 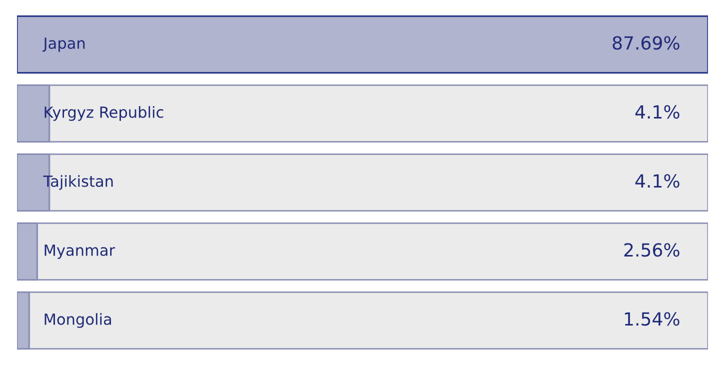 I want to click on data-label: 1.54%, so click(x=652, y=319).